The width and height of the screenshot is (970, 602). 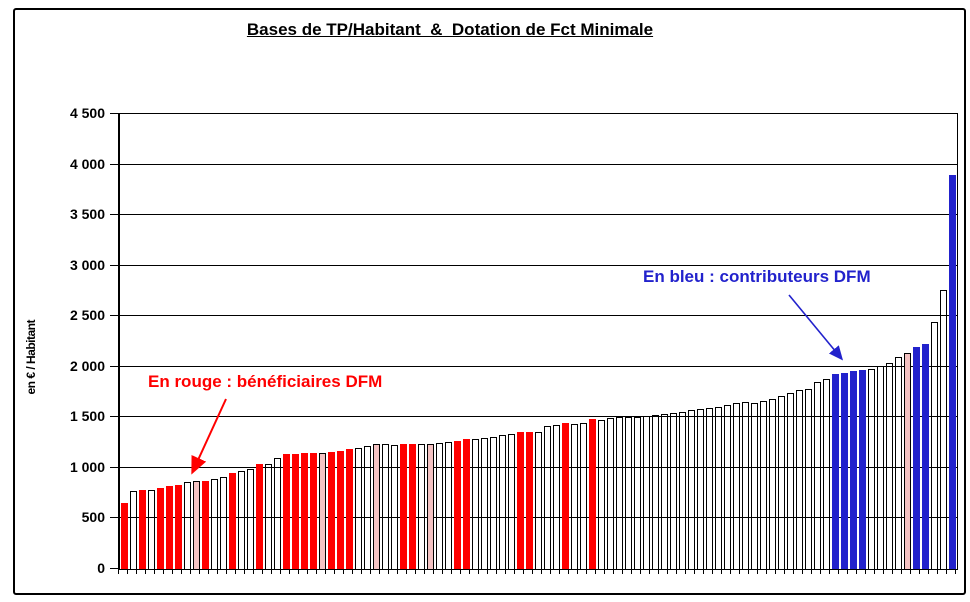 What do you see at coordinates (87, 264) in the screenshot?
I see `y-tick-label: 3 000` at bounding box center [87, 264].